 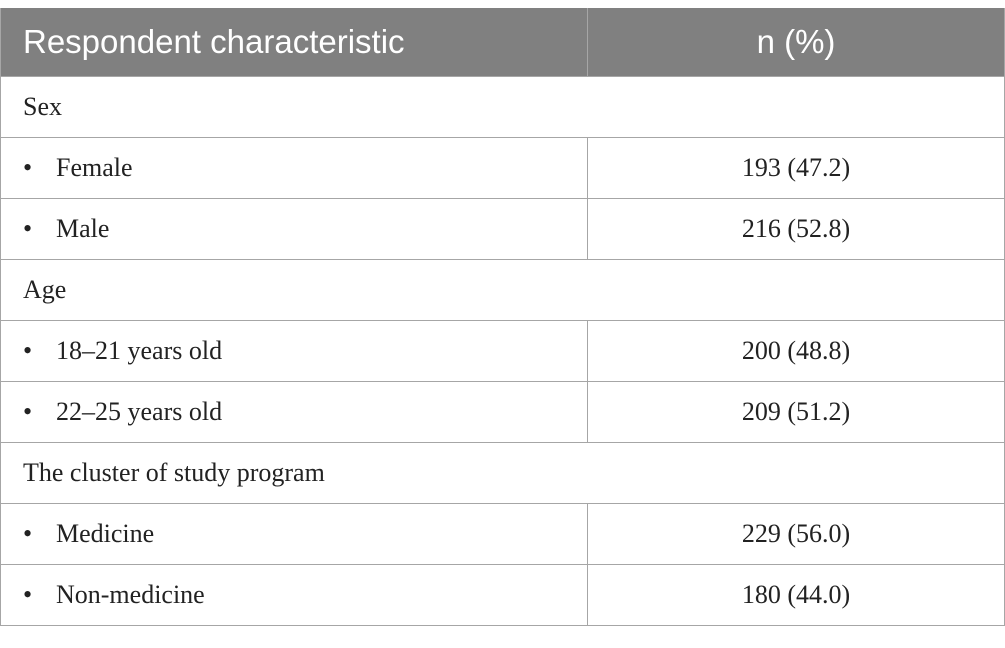 I want to click on section-row-age: Age, so click(x=502, y=290).